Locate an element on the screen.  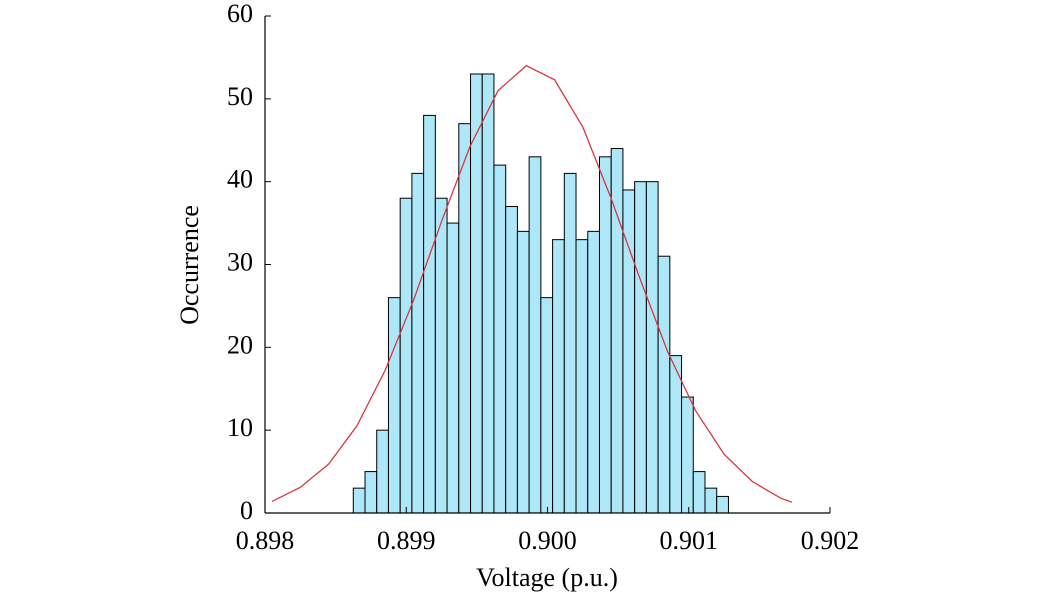
y-tick-label: 30 is located at coordinates (240, 261).